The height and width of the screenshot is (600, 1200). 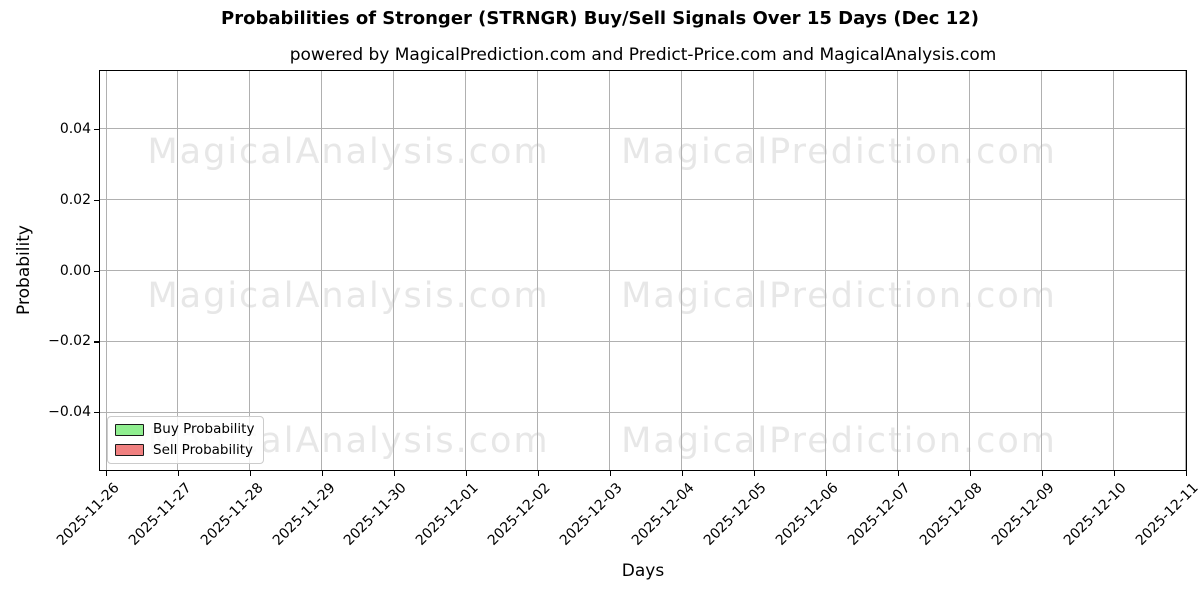 What do you see at coordinates (75, 199) in the screenshot?
I see `y-tick-label: 0.02` at bounding box center [75, 199].